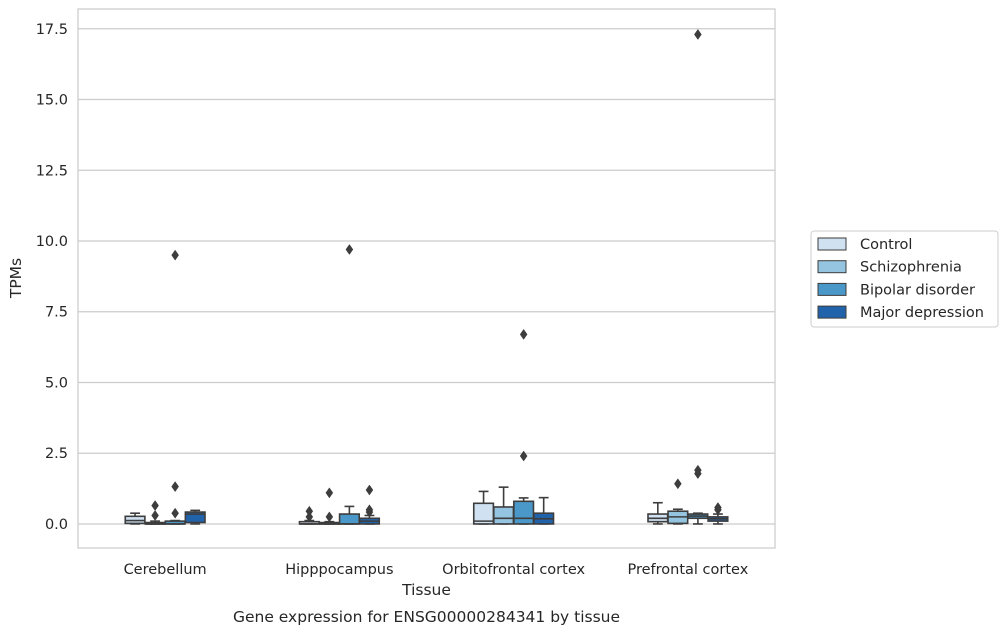 The width and height of the screenshot is (1007, 634). Describe the element at coordinates (687, 570) in the screenshot. I see `x-tick-label: Prefrontal cortex` at that location.